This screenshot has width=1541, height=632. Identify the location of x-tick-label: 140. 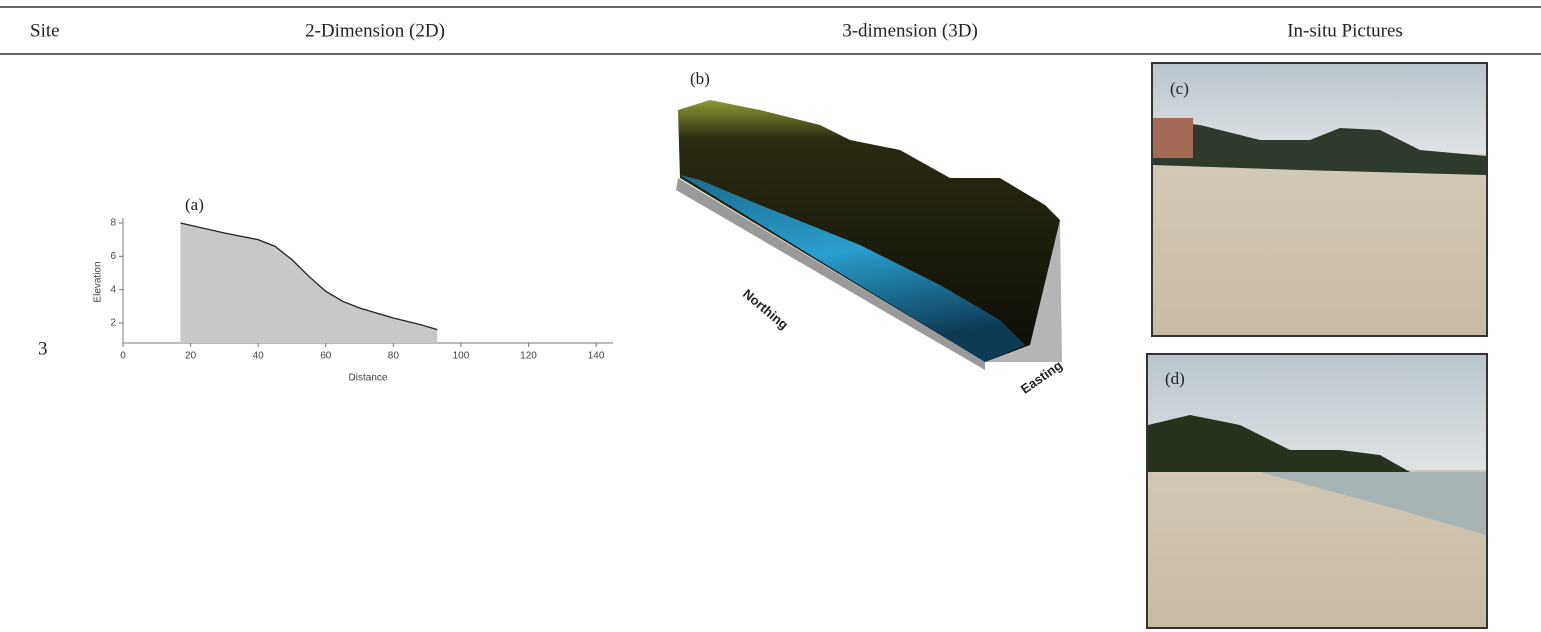
(596, 356).